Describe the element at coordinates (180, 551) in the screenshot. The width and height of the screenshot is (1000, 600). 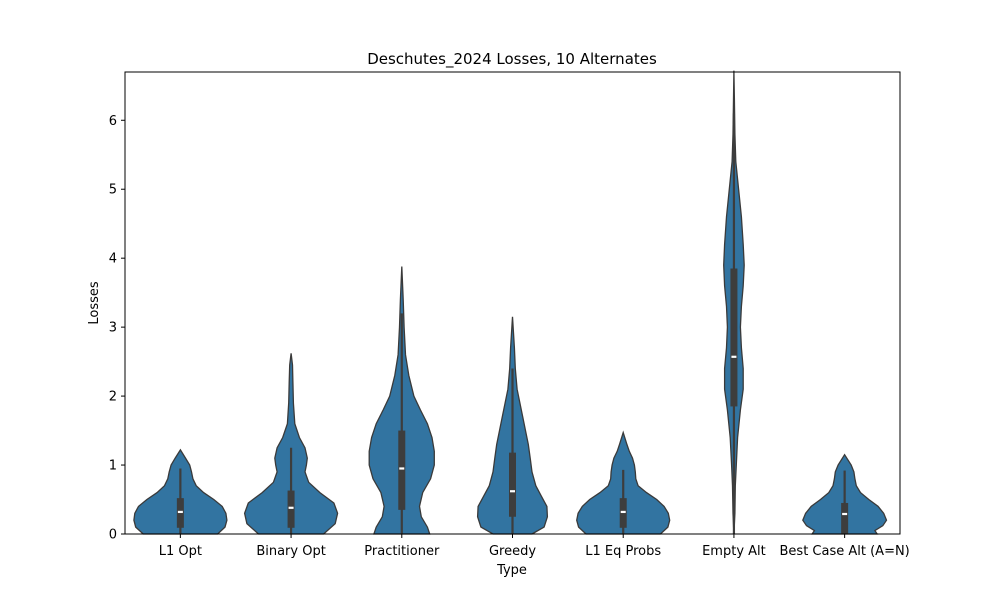
I see `x-tick-label: L1 Opt` at that location.